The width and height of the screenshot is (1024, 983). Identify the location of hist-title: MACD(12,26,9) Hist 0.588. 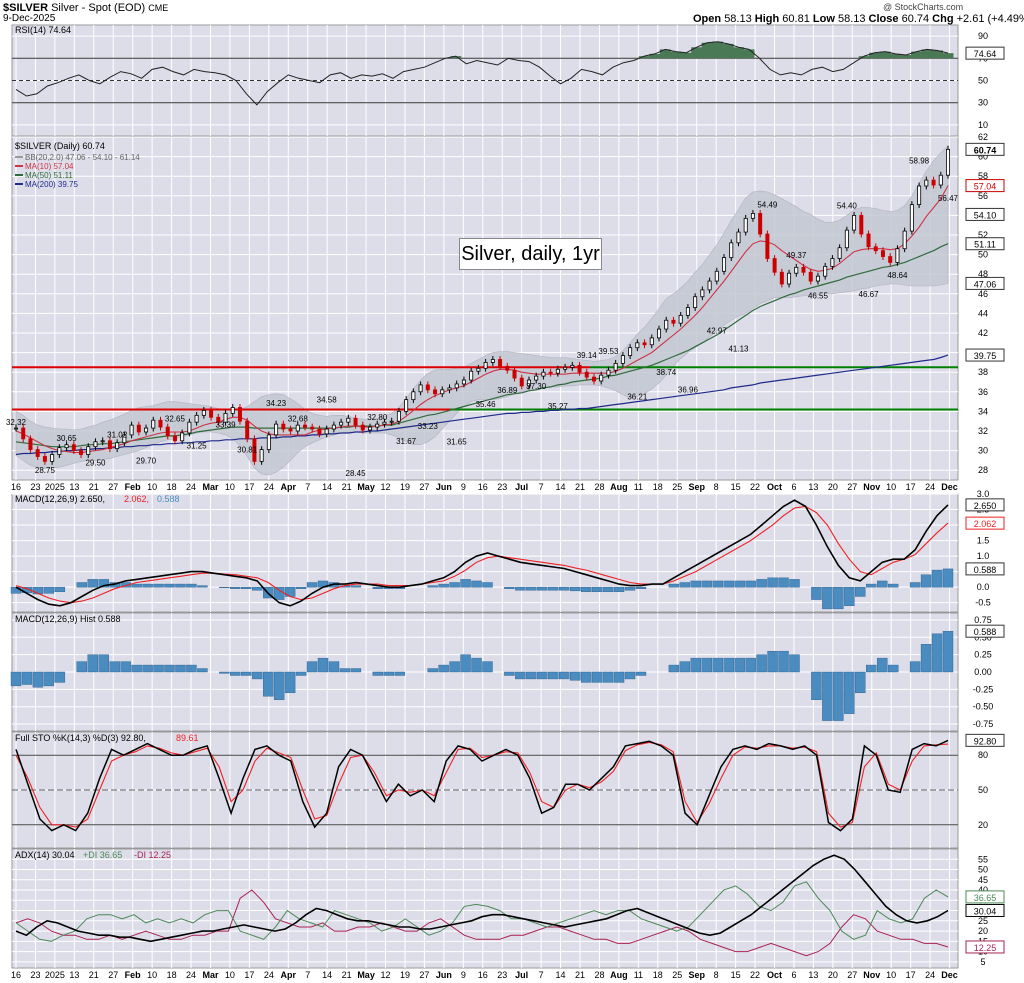
(68, 619).